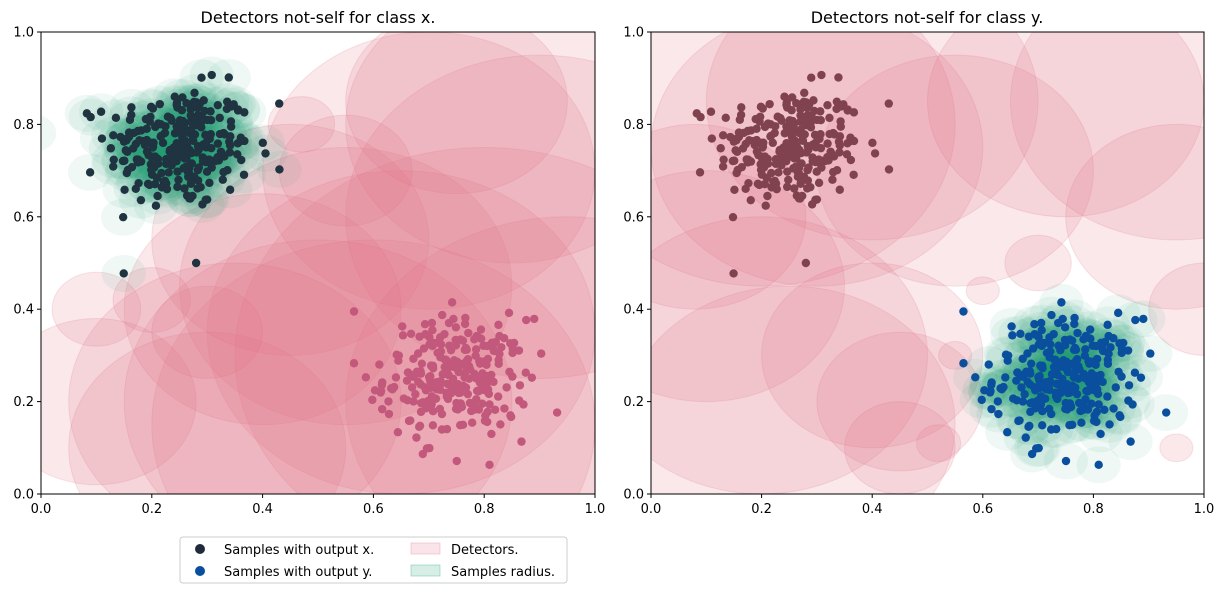 This screenshot has height=593, width=1225. Describe the element at coordinates (373, 509) in the screenshot. I see `x-tick-label: 0.6` at that location.